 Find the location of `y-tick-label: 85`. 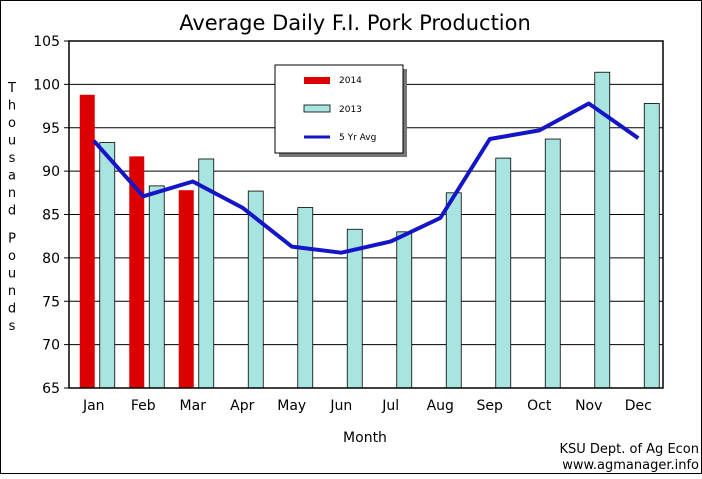

y-tick-label: 85 is located at coordinates (51, 216).